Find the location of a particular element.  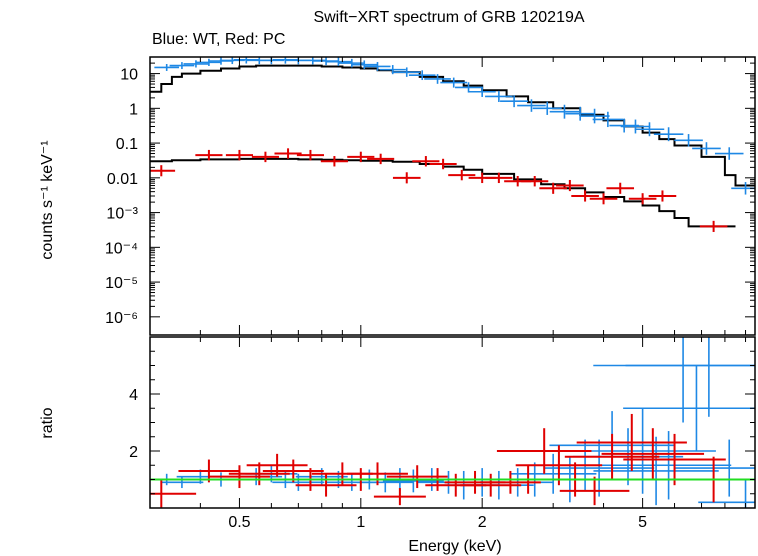

chart-subtitle: Blue: WT, Red: PC is located at coordinates (218, 39).